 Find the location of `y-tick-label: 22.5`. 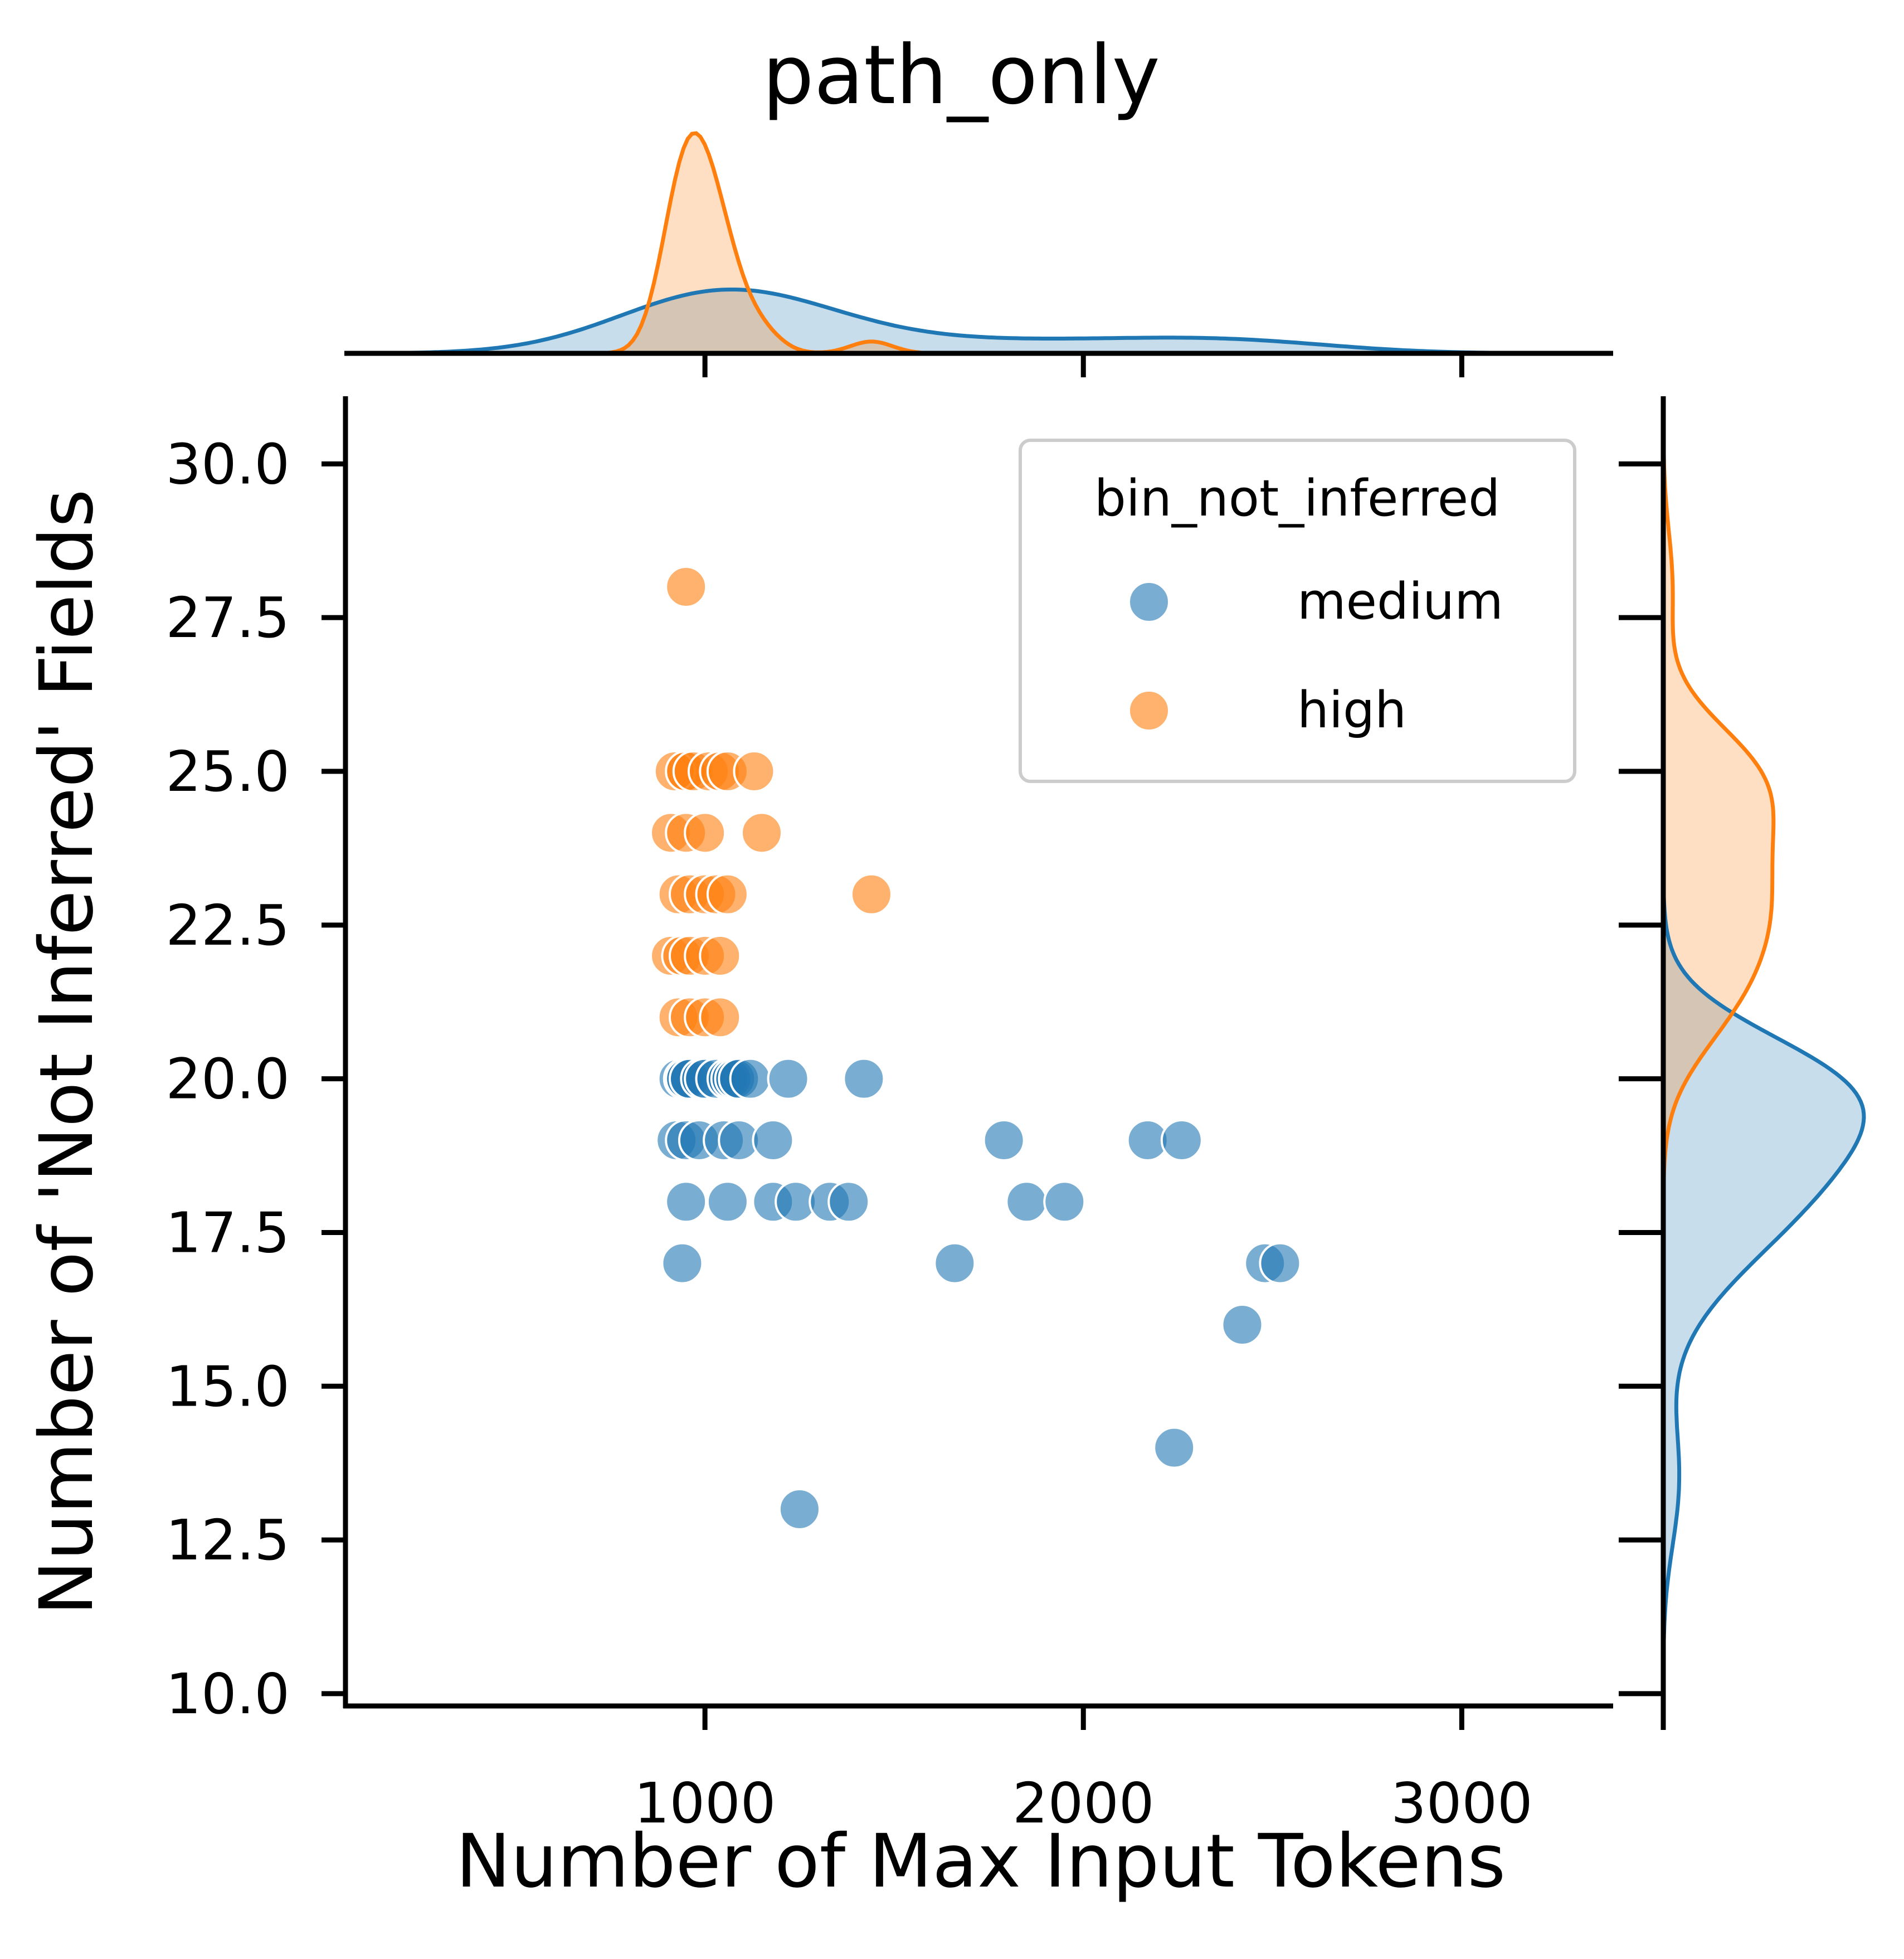

y-tick-label: 22.5 is located at coordinates (227, 925).